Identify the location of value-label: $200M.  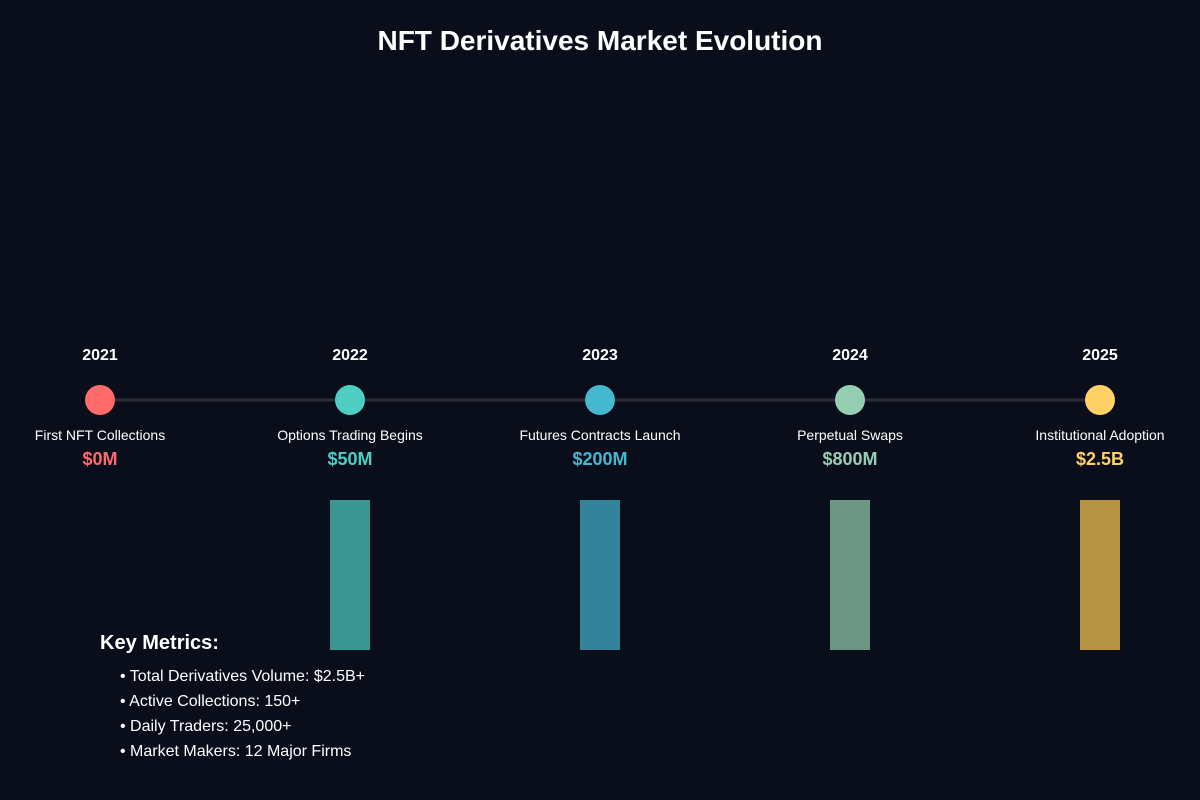
(599, 459).